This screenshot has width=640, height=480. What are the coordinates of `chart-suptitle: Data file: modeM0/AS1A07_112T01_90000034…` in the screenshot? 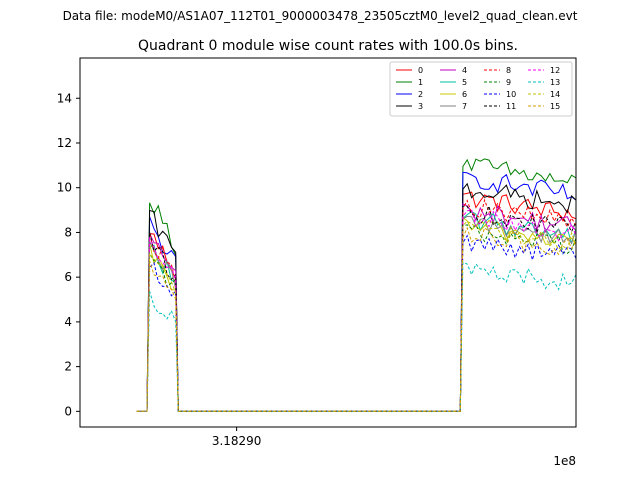 It's located at (320, 16).